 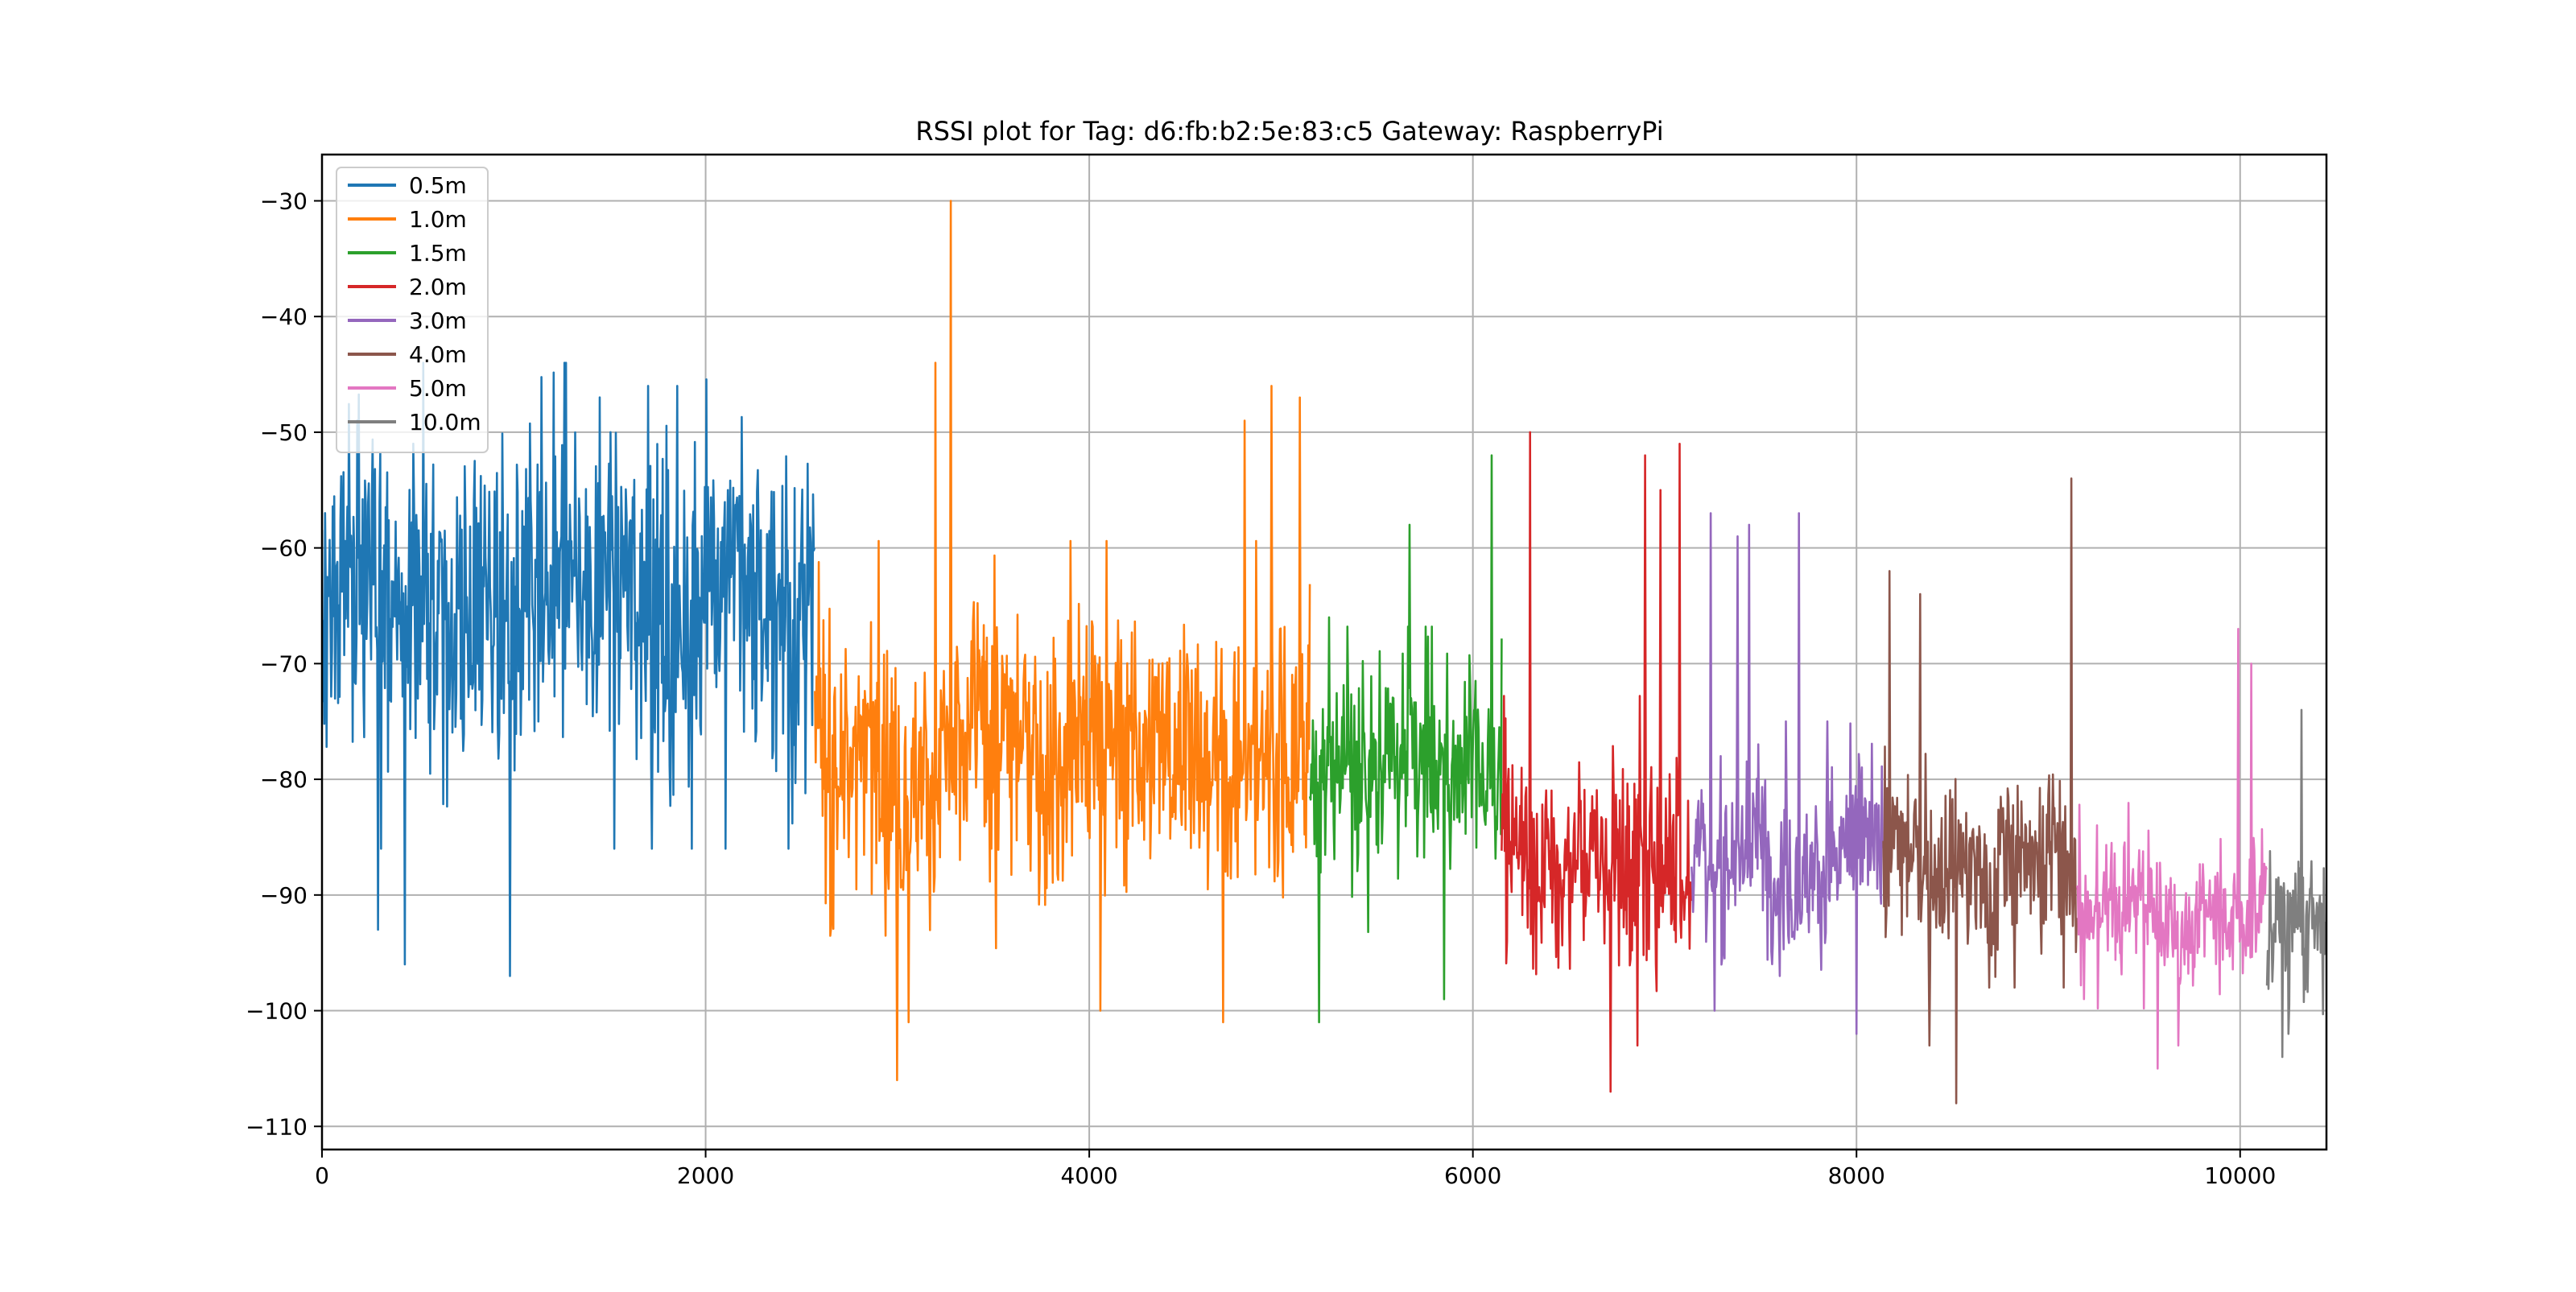 I want to click on y-tick-label: −30, so click(x=284, y=201).